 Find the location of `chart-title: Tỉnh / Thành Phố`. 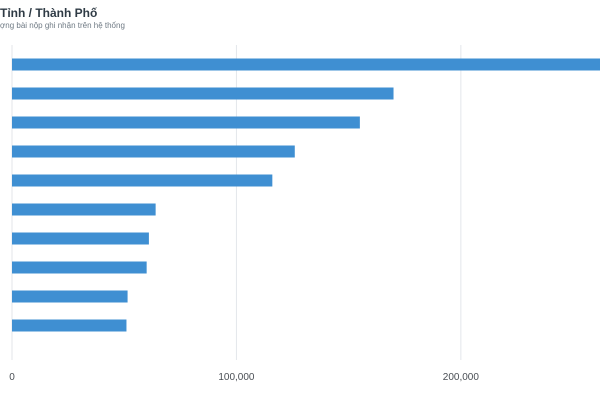

chart-title: Tỉnh / Thành Phố is located at coordinates (49, 13).